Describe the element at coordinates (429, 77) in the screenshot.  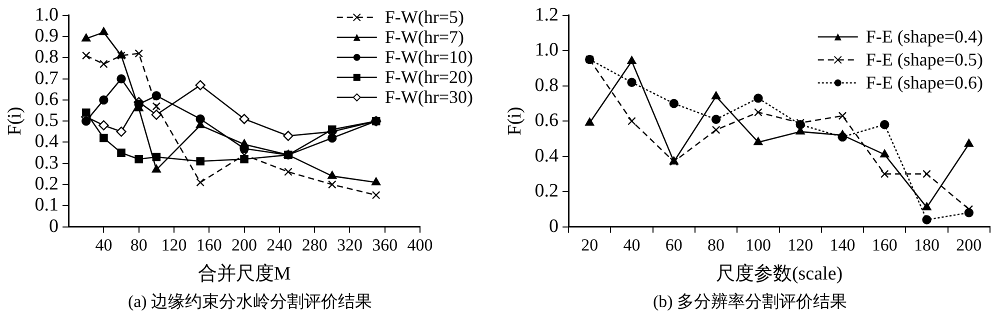
I see `legend-label: F-W(hr=20)` at that location.